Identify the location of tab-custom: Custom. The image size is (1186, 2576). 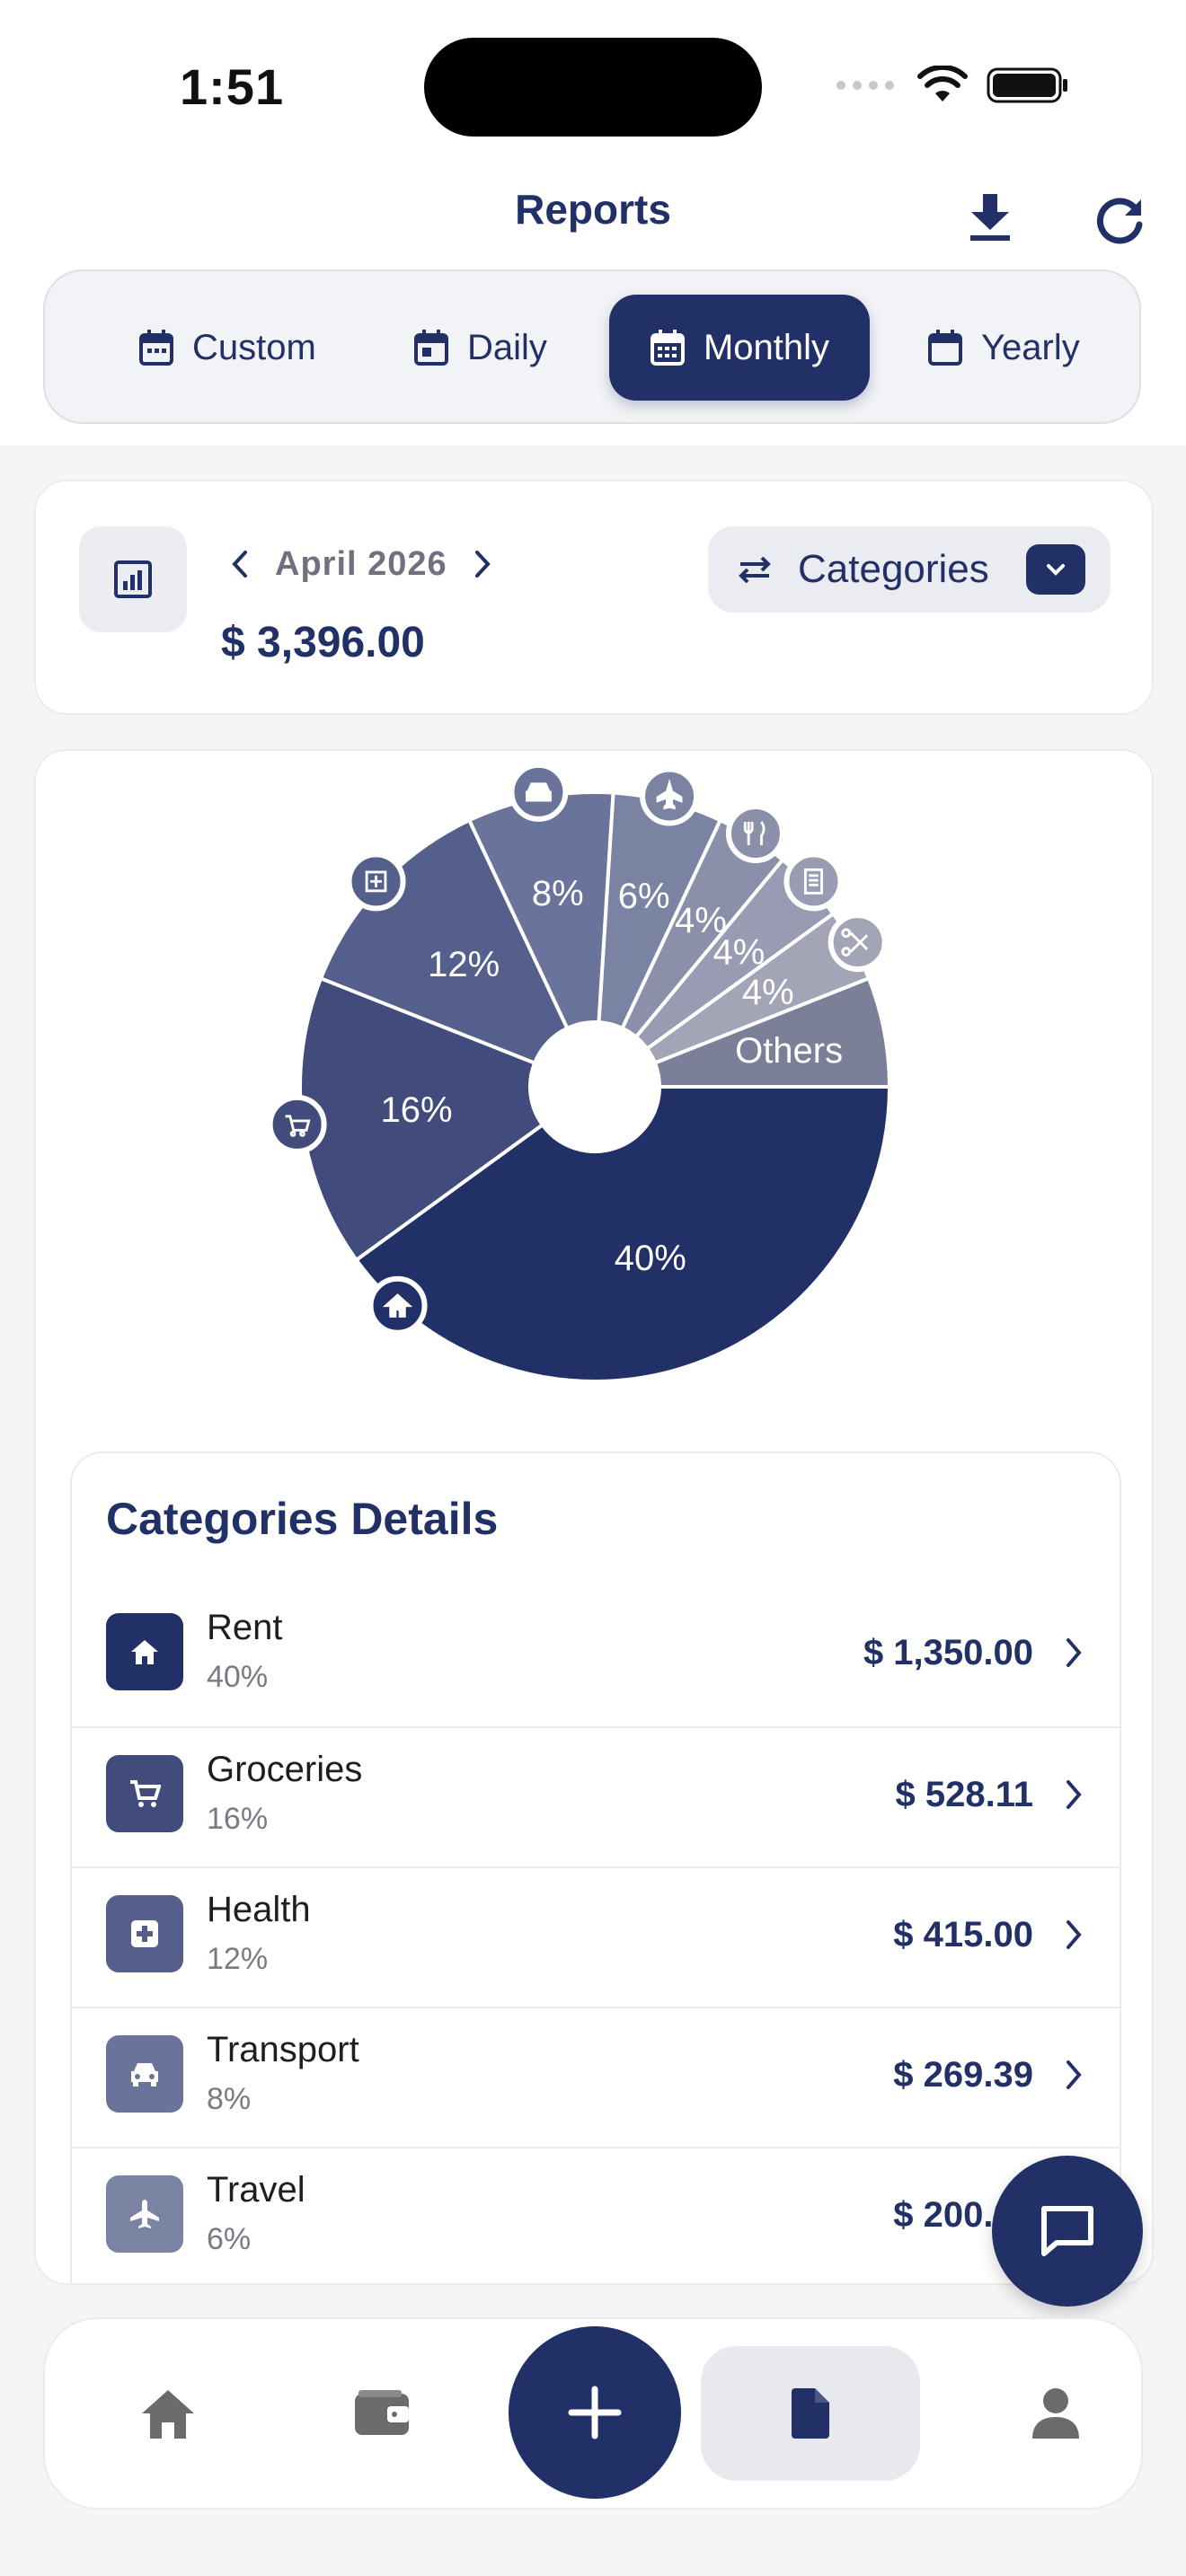
(227, 348).